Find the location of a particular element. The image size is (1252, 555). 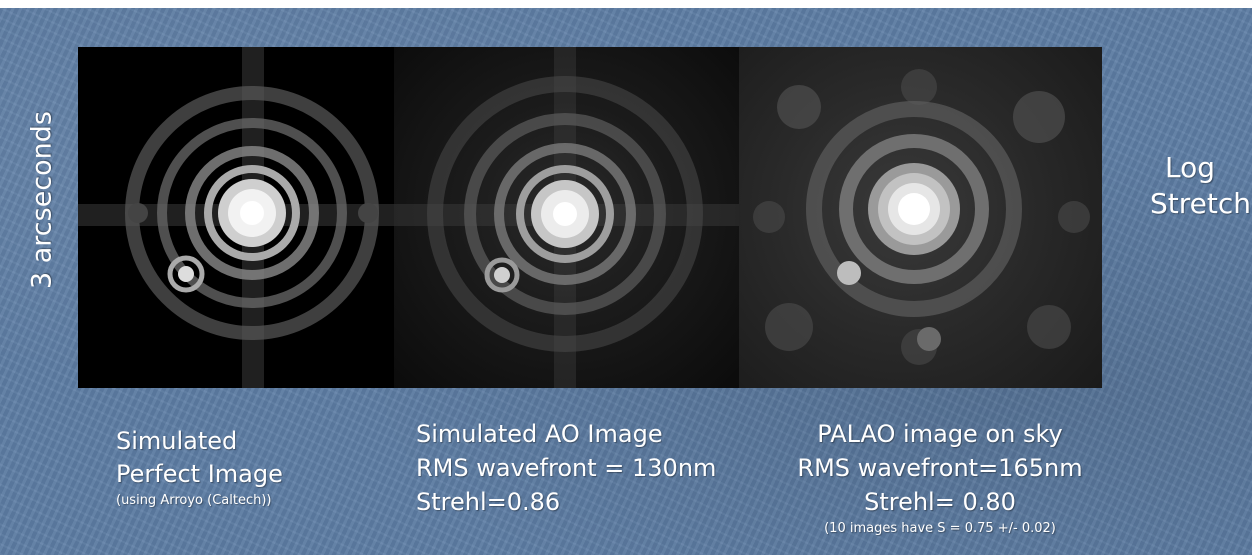

caption-palao-line-3: Strehl= 0.80 is located at coordinates (940, 502).